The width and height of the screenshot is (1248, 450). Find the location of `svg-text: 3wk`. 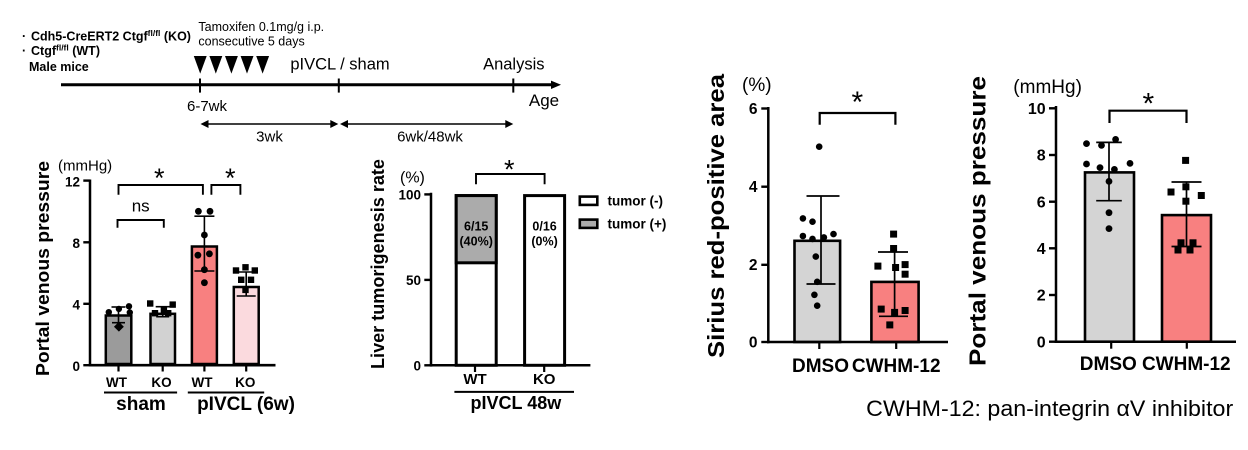

svg-text: 3wk is located at coordinates (269, 137).